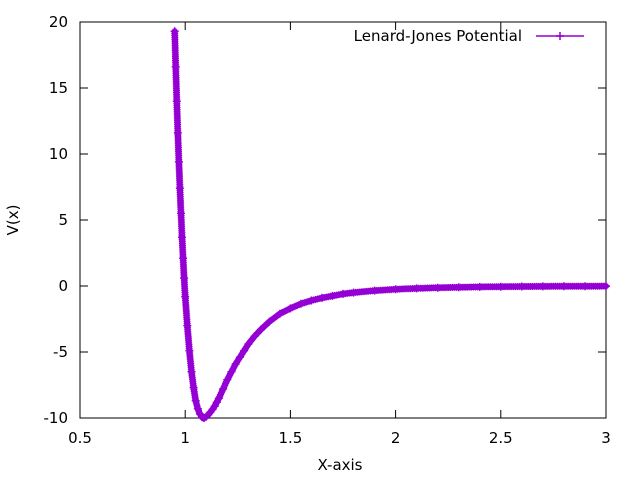  What do you see at coordinates (63, 220) in the screenshot?
I see `y-tick-label: 5` at bounding box center [63, 220].